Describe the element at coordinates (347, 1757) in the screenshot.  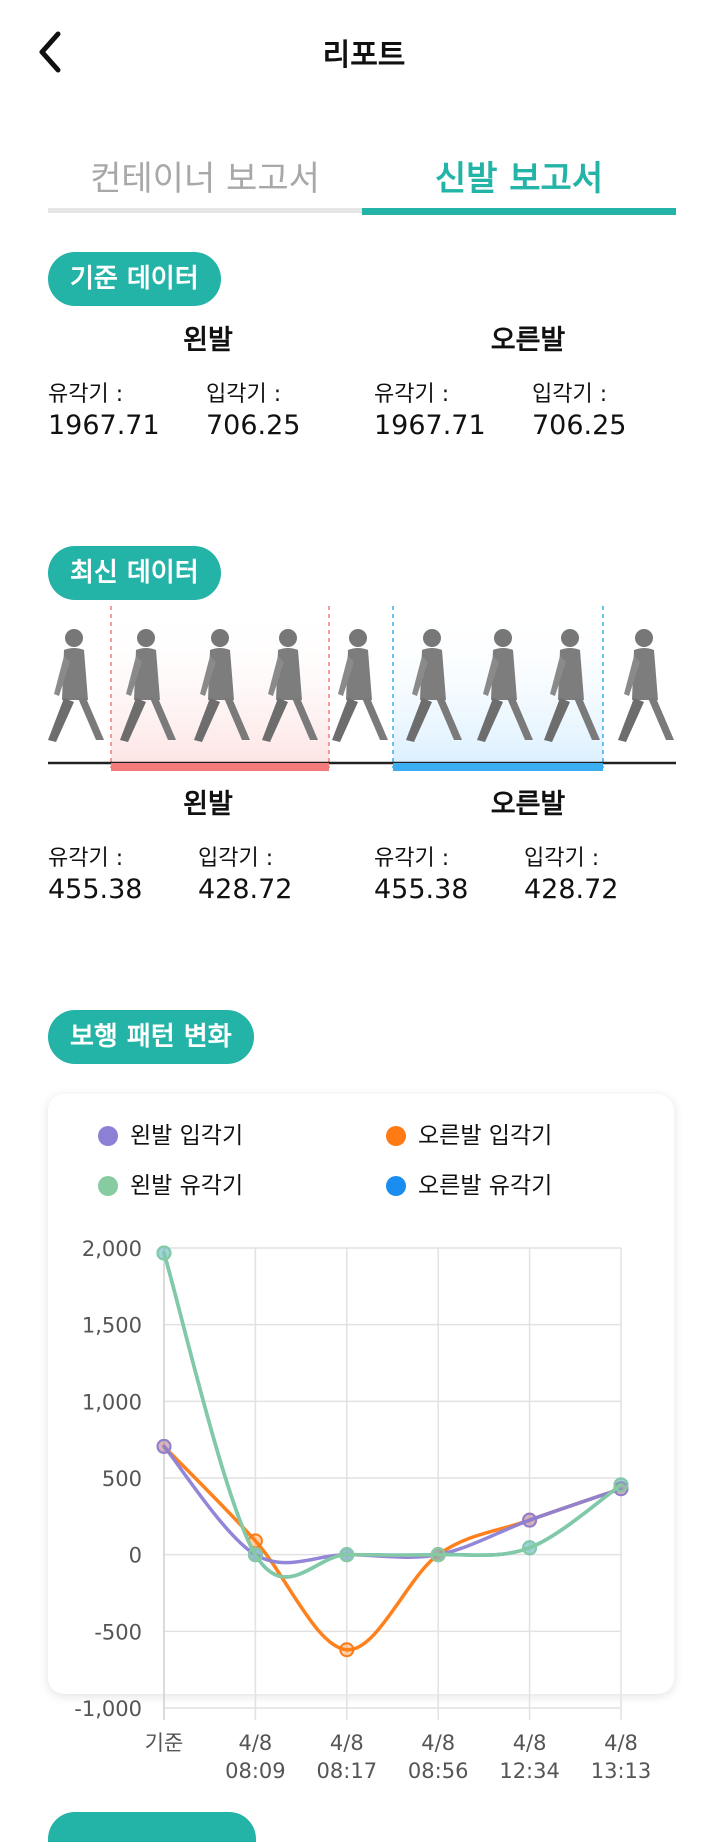
I see `x-tick-label: 4/8 08:17` at that location.